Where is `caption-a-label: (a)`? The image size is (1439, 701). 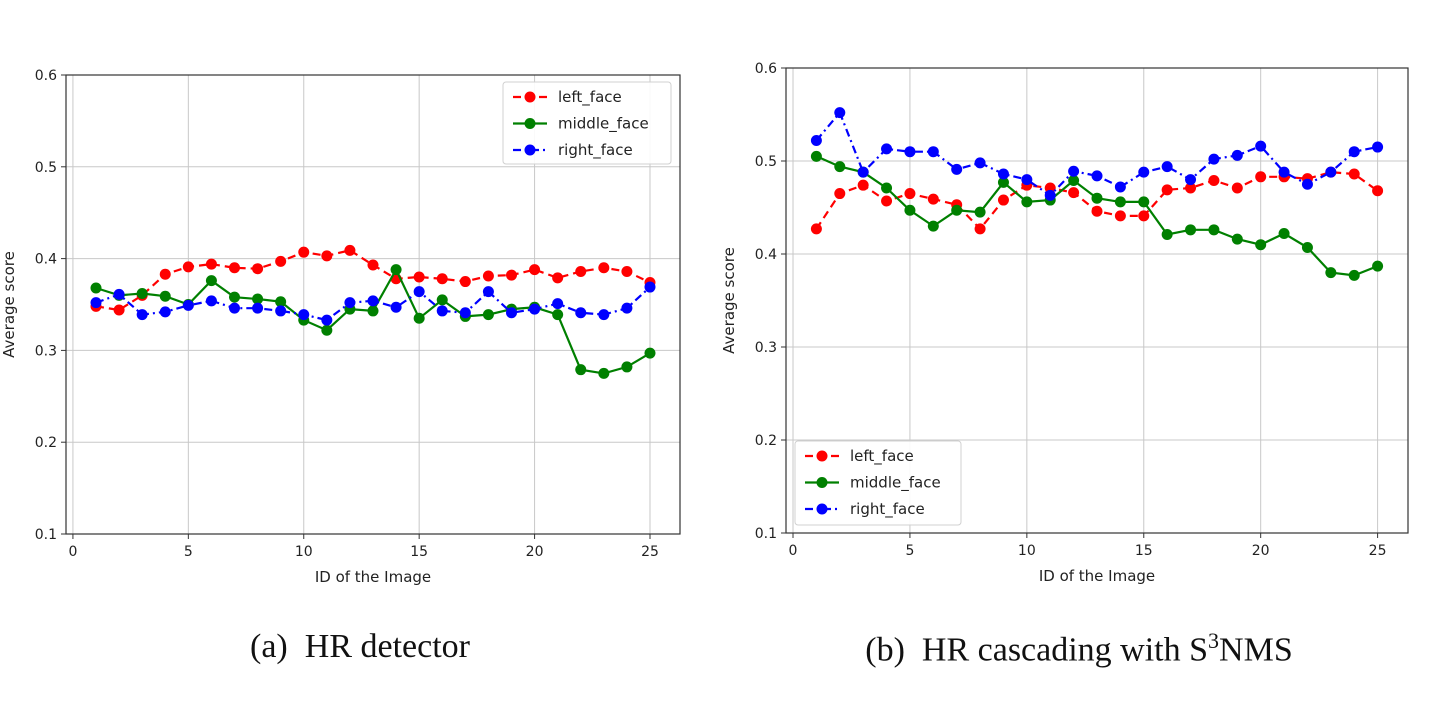
caption-a-label: (a) is located at coordinates (269, 646).